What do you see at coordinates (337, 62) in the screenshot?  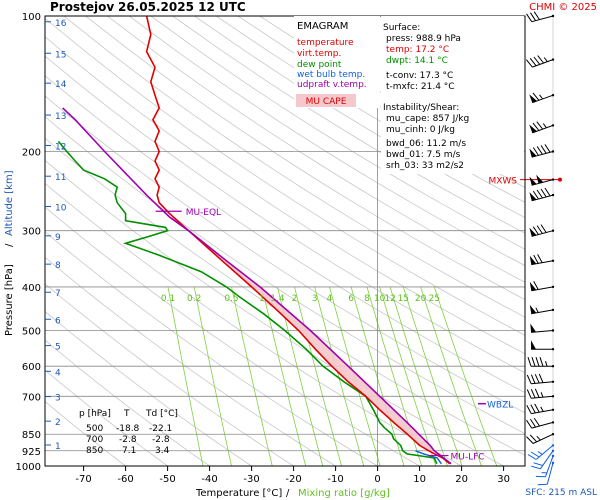 I see `legend-bg` at bounding box center [337, 62].